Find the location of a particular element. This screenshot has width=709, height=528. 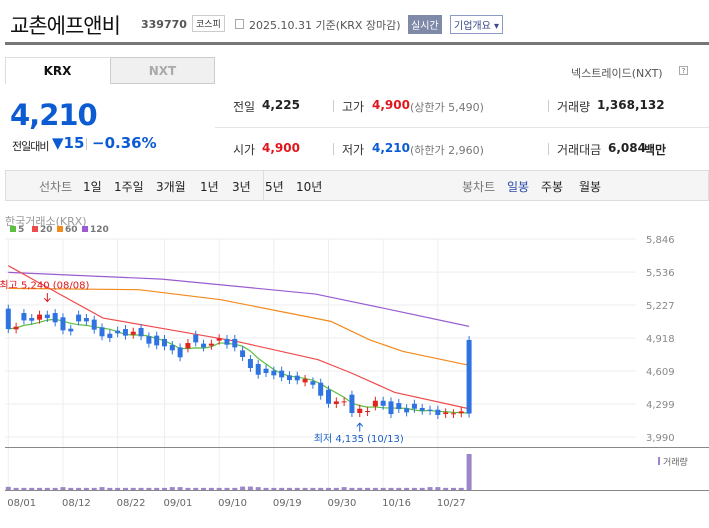

x-tick-label: 10/16 is located at coordinates (396, 503).